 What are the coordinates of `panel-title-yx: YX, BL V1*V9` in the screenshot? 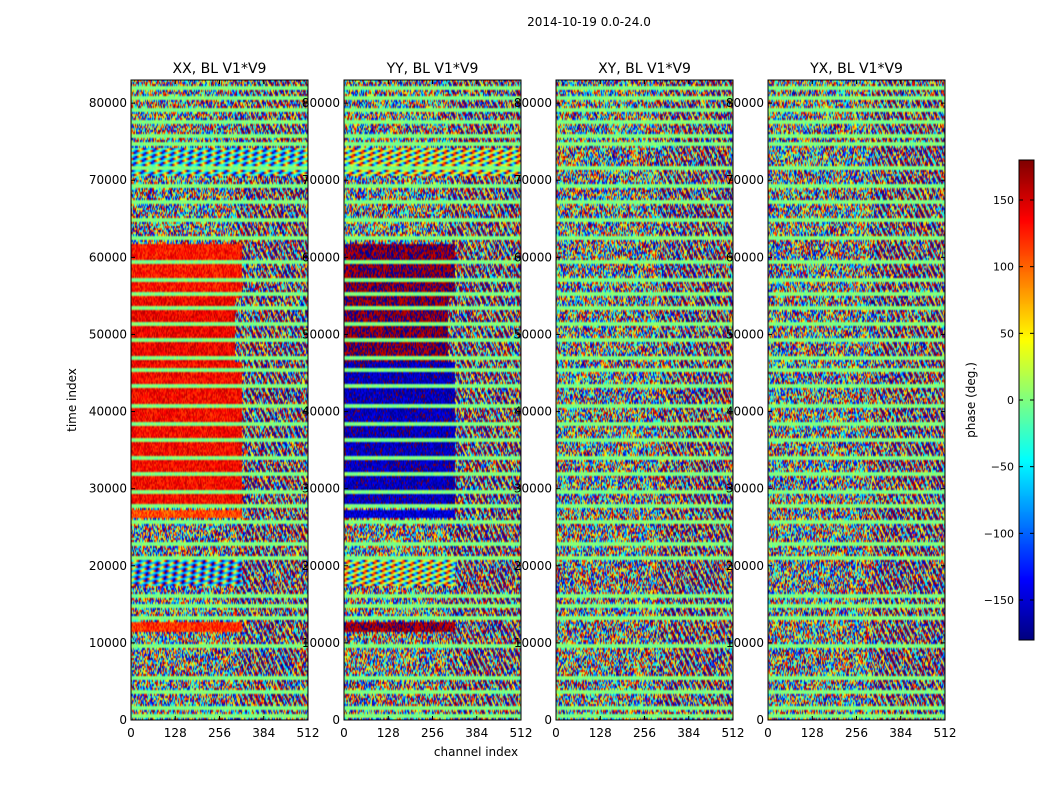 It's located at (856, 69).